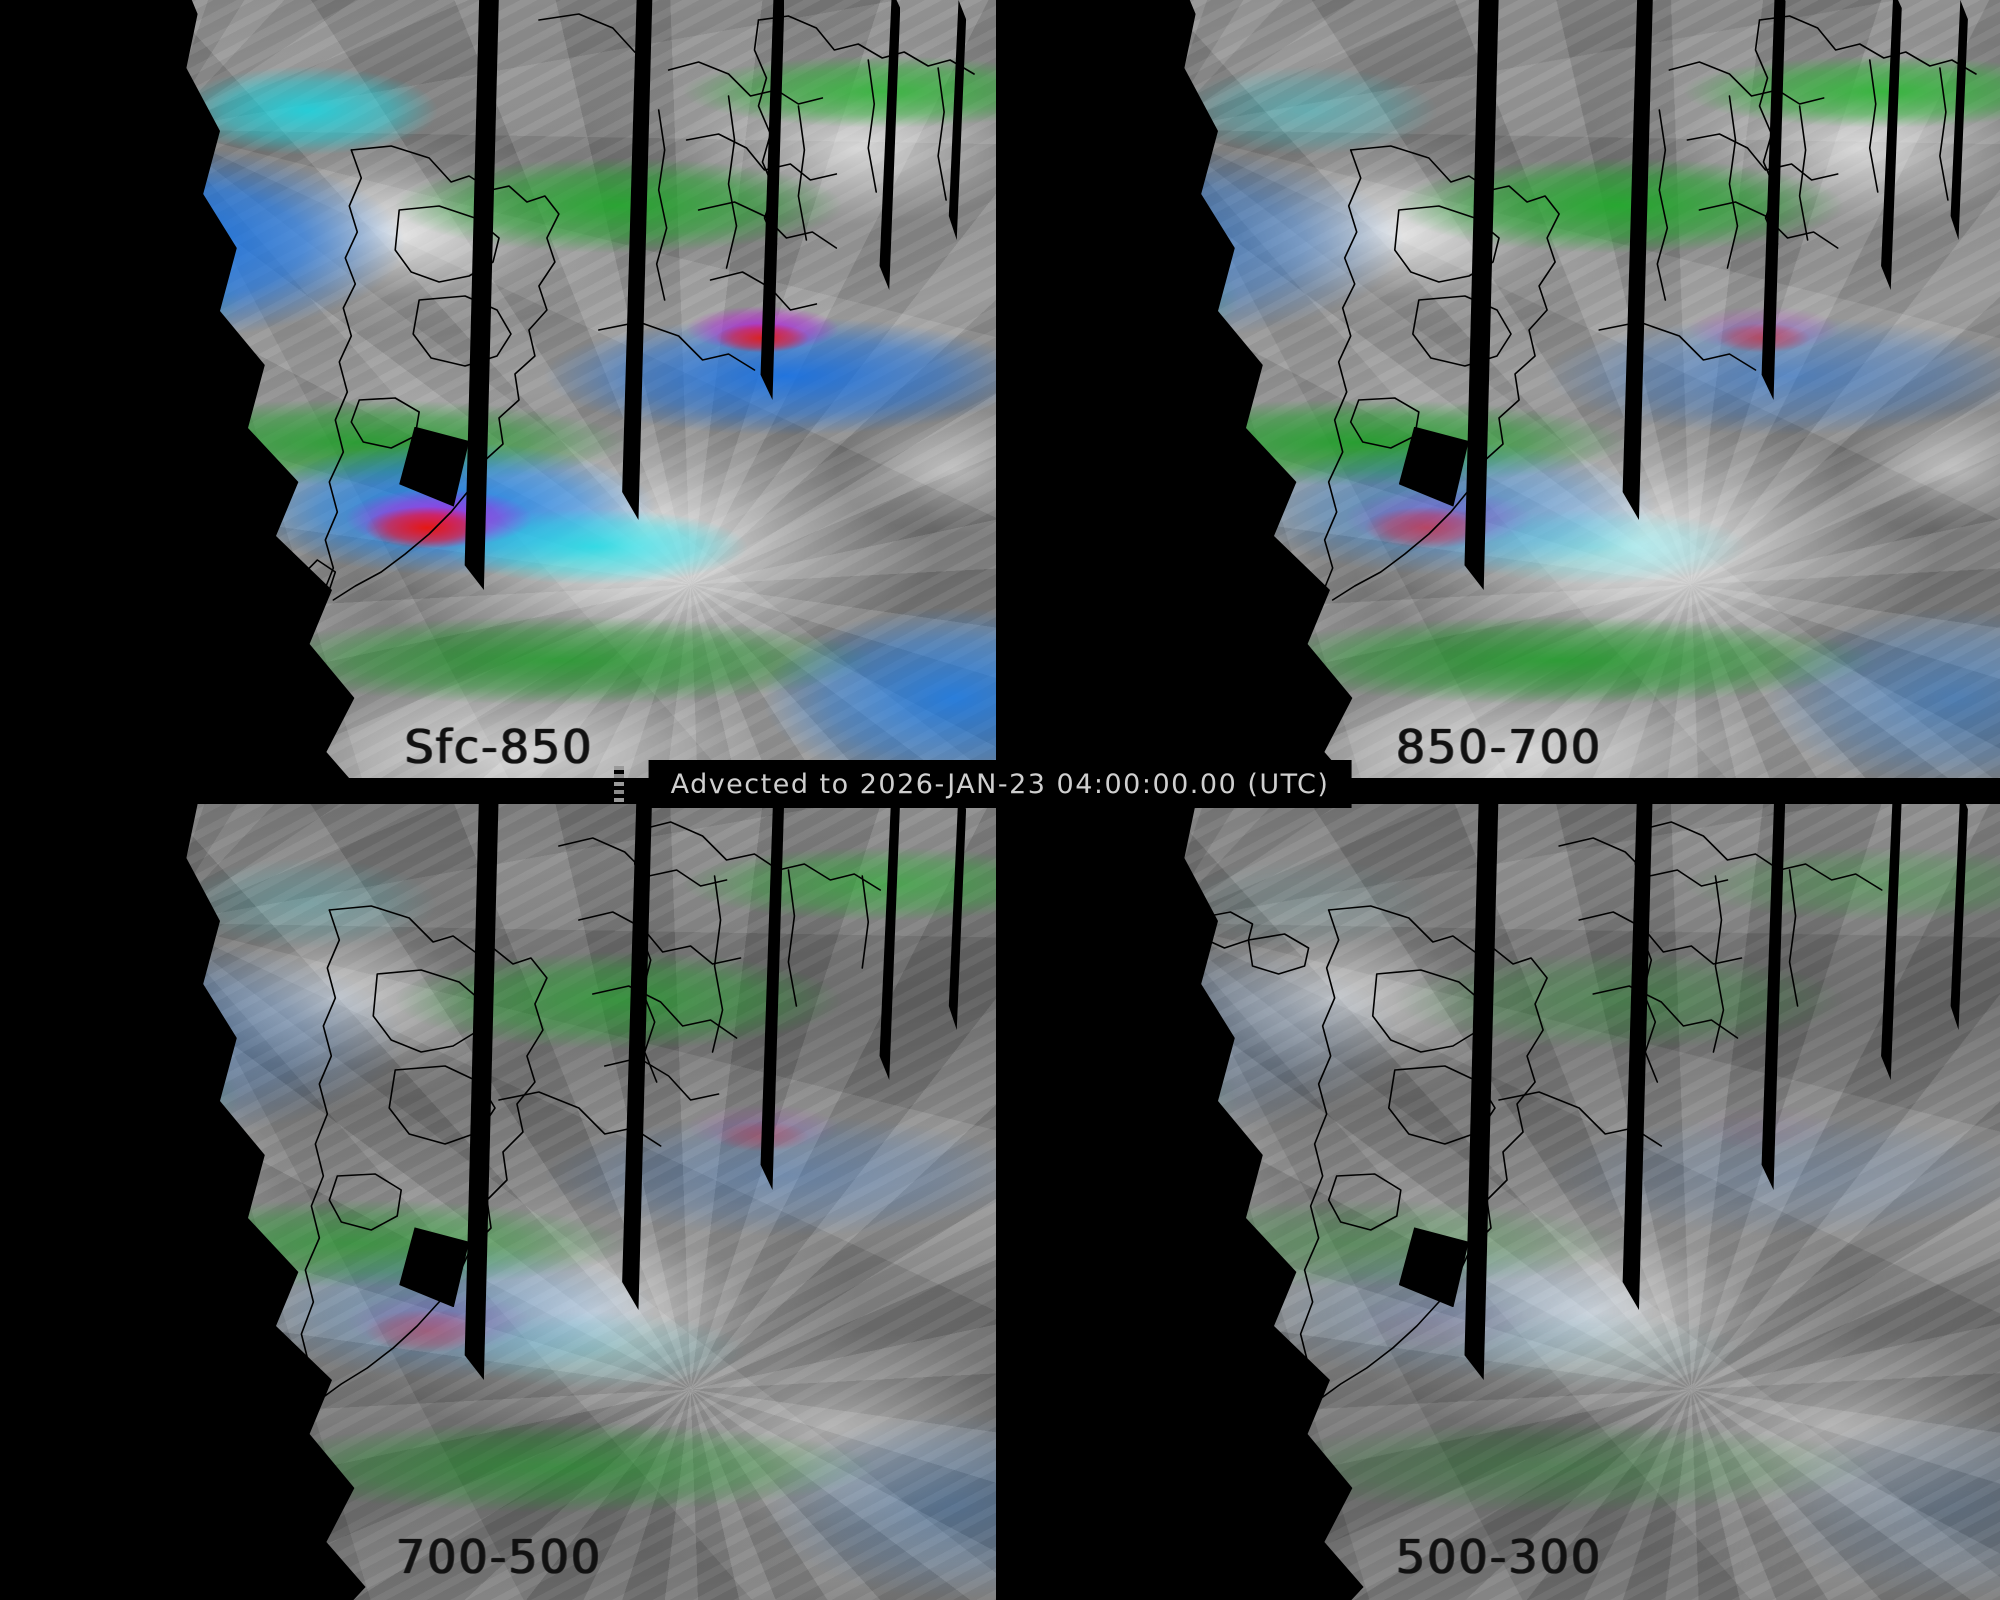 Image resolution: width=2000 pixels, height=1600 pixels. Describe the element at coordinates (499, 1557) in the screenshot. I see `panel-label-700-500: 700-500` at that location.